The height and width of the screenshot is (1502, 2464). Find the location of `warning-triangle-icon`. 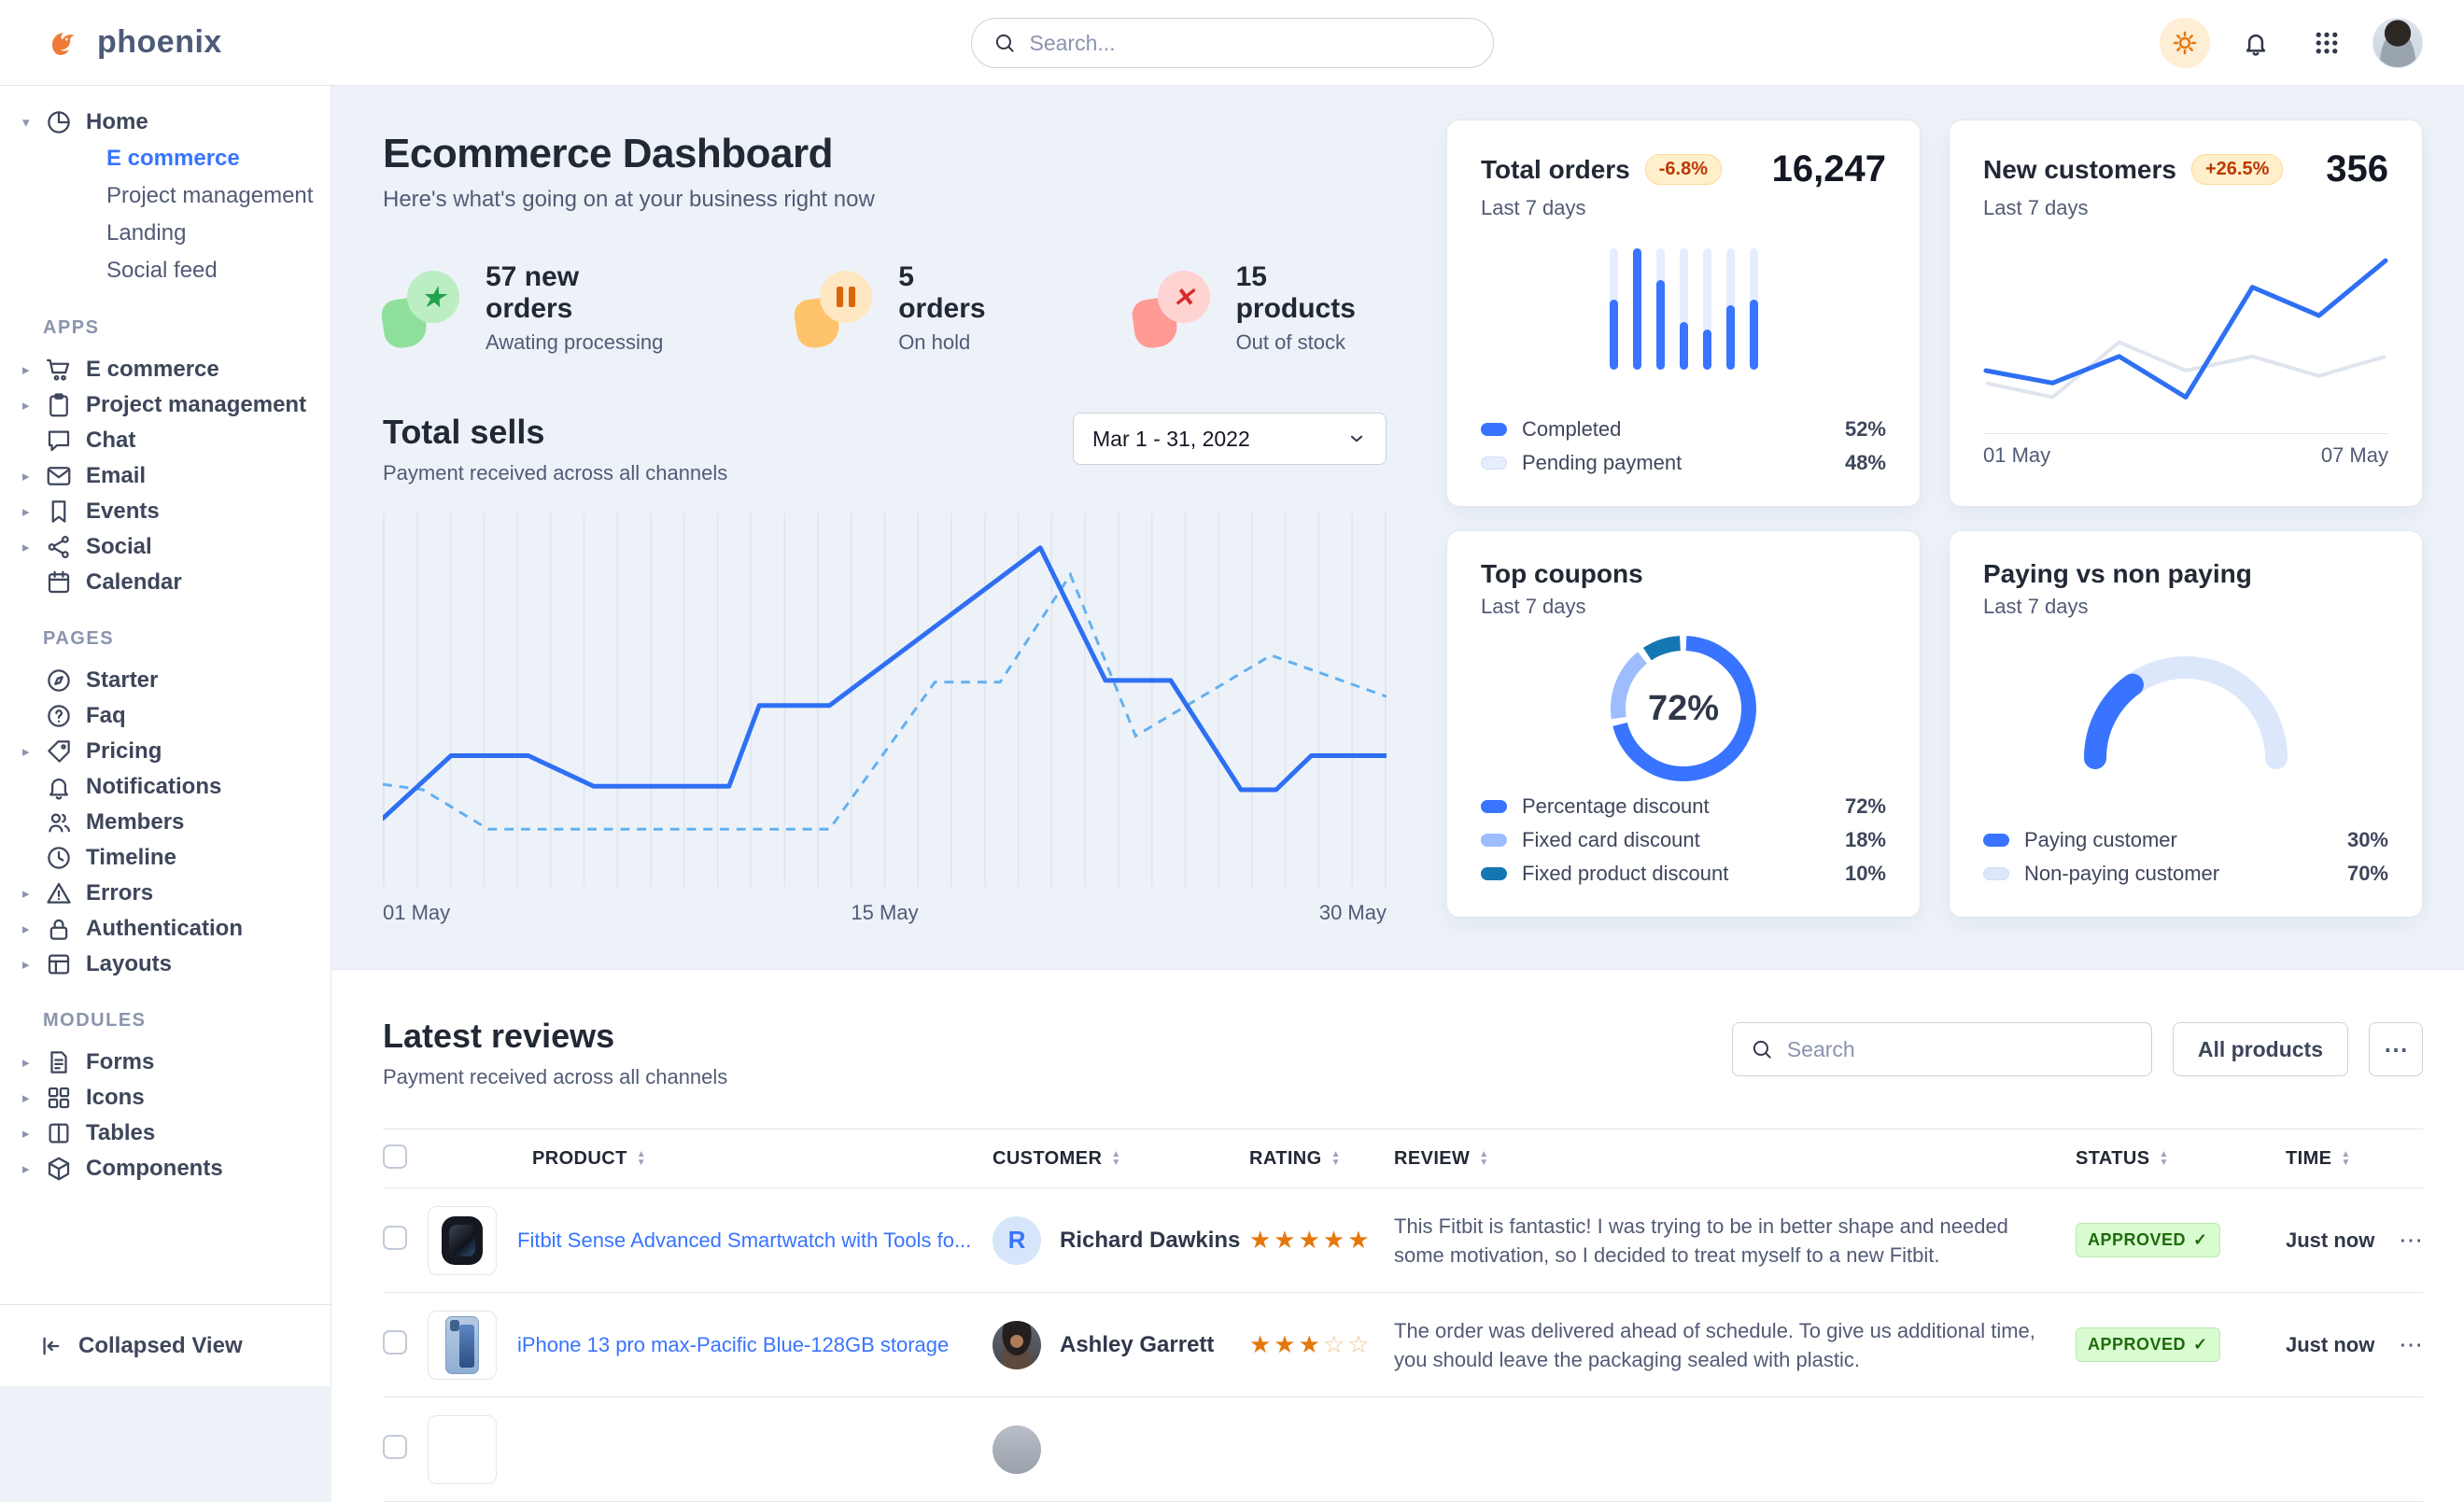

warning-triangle-icon is located at coordinates (59, 893).